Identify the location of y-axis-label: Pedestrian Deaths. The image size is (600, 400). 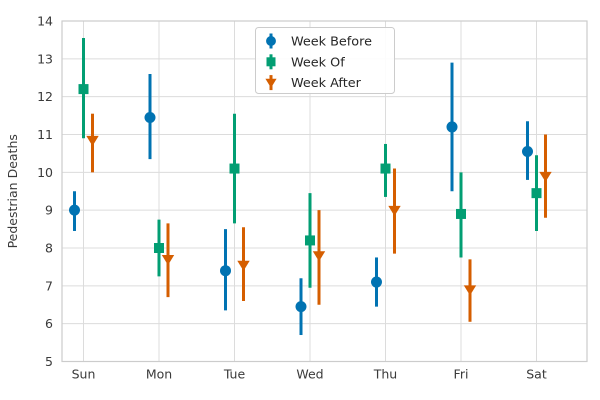
(12, 191).